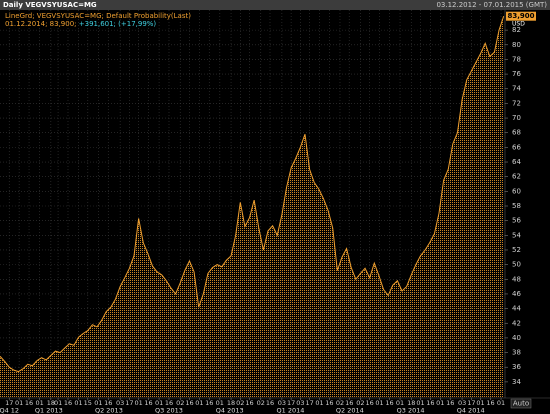  Describe the element at coordinates (516, 147) in the screenshot. I see `y-tick-label: 66` at that location.